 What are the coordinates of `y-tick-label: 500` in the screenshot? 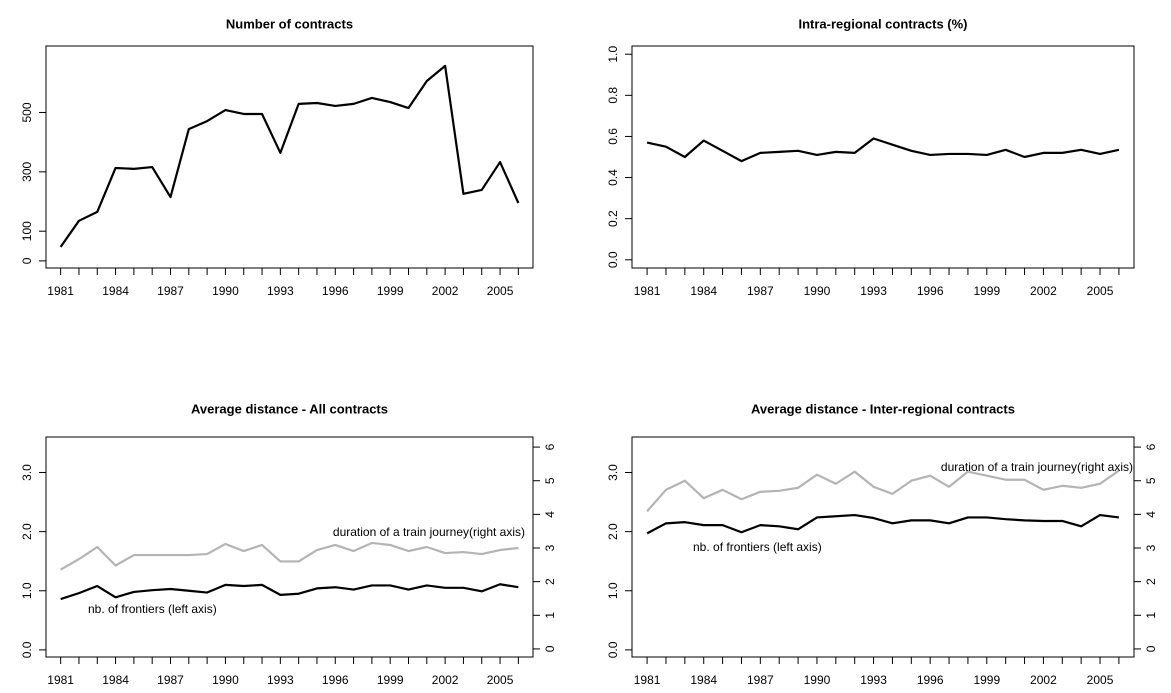 It's located at (27, 112).